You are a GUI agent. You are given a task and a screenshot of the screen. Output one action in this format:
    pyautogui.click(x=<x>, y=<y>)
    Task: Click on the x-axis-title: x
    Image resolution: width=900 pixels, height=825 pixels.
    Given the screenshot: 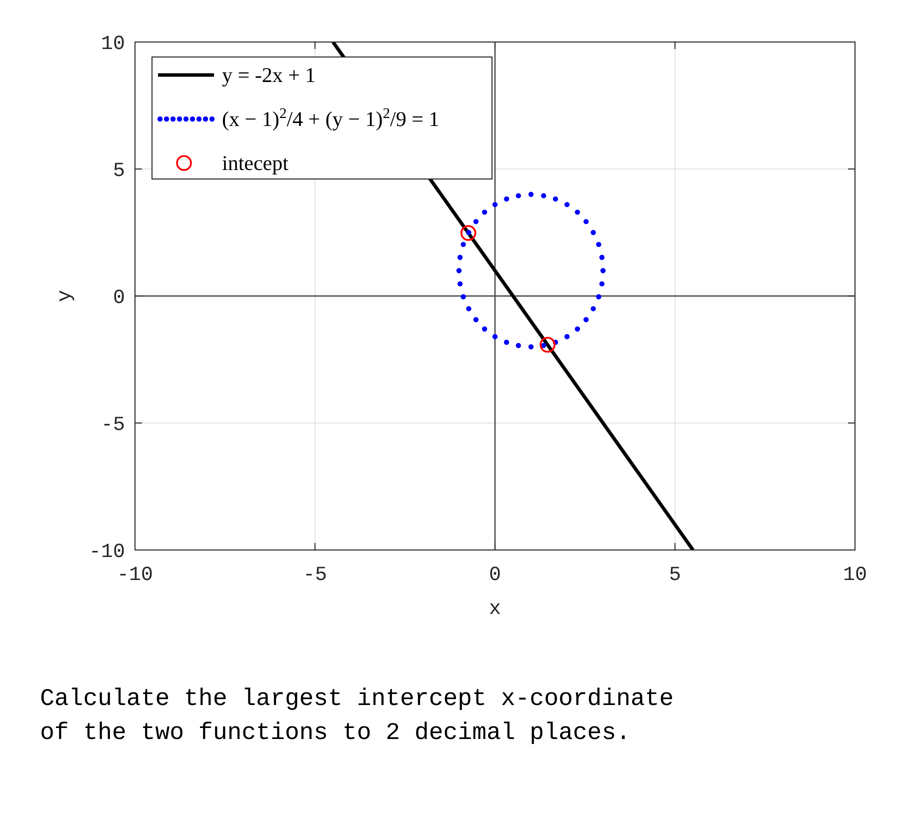 What is the action you would take?
    pyautogui.click(x=495, y=609)
    